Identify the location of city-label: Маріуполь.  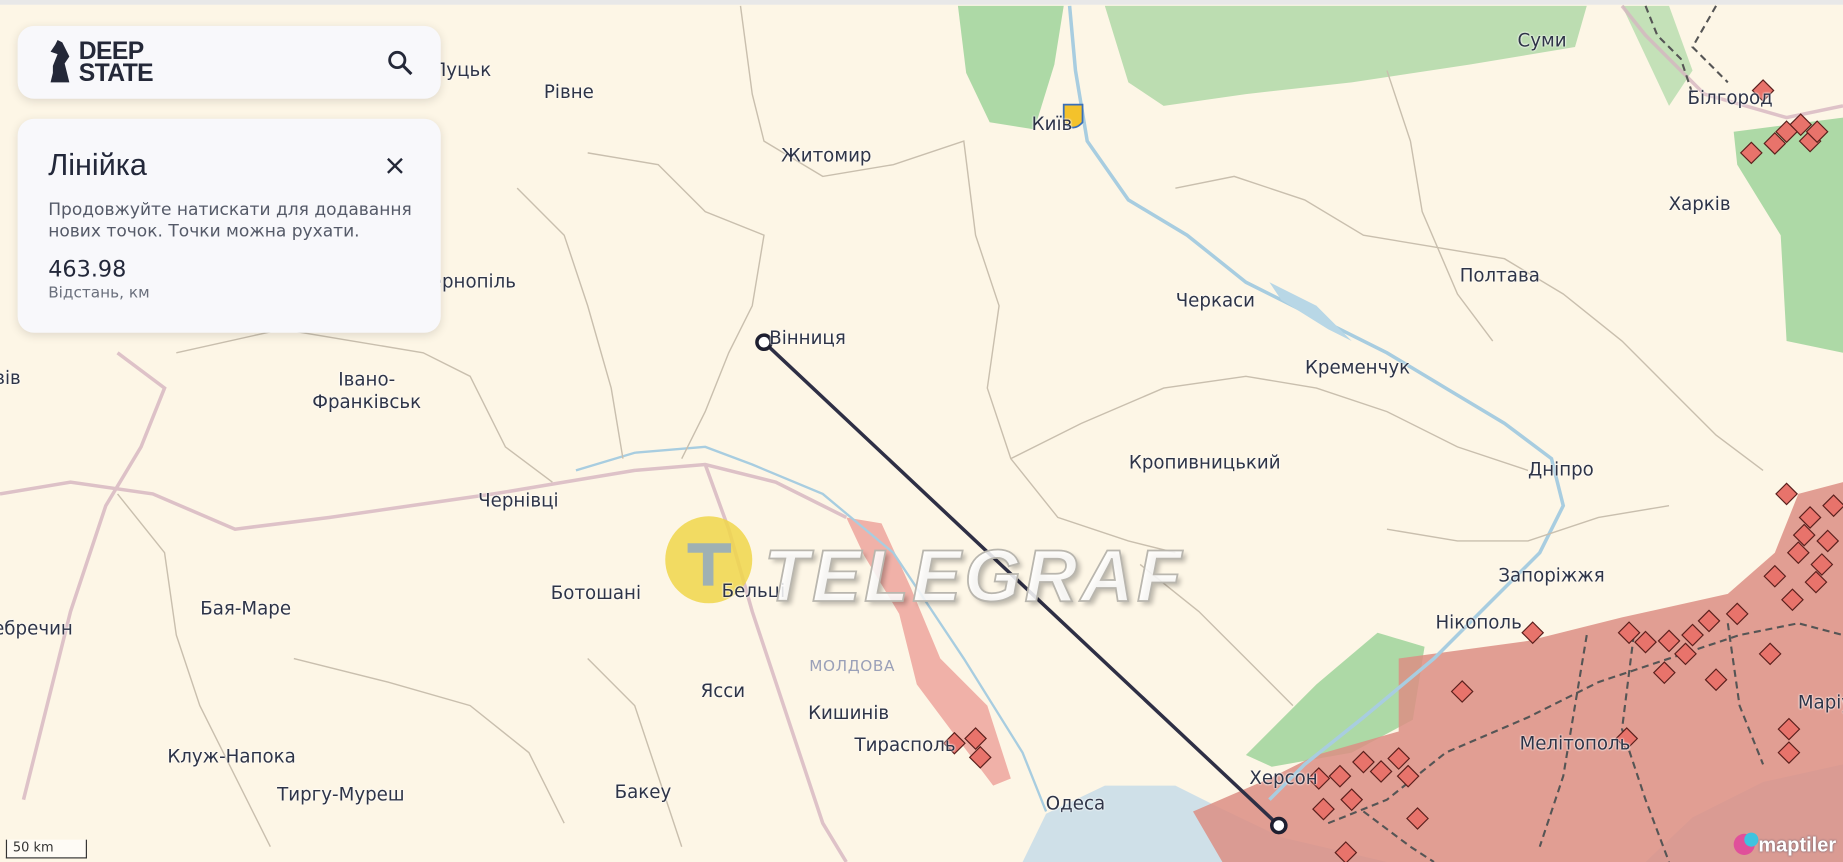
(1820, 703).